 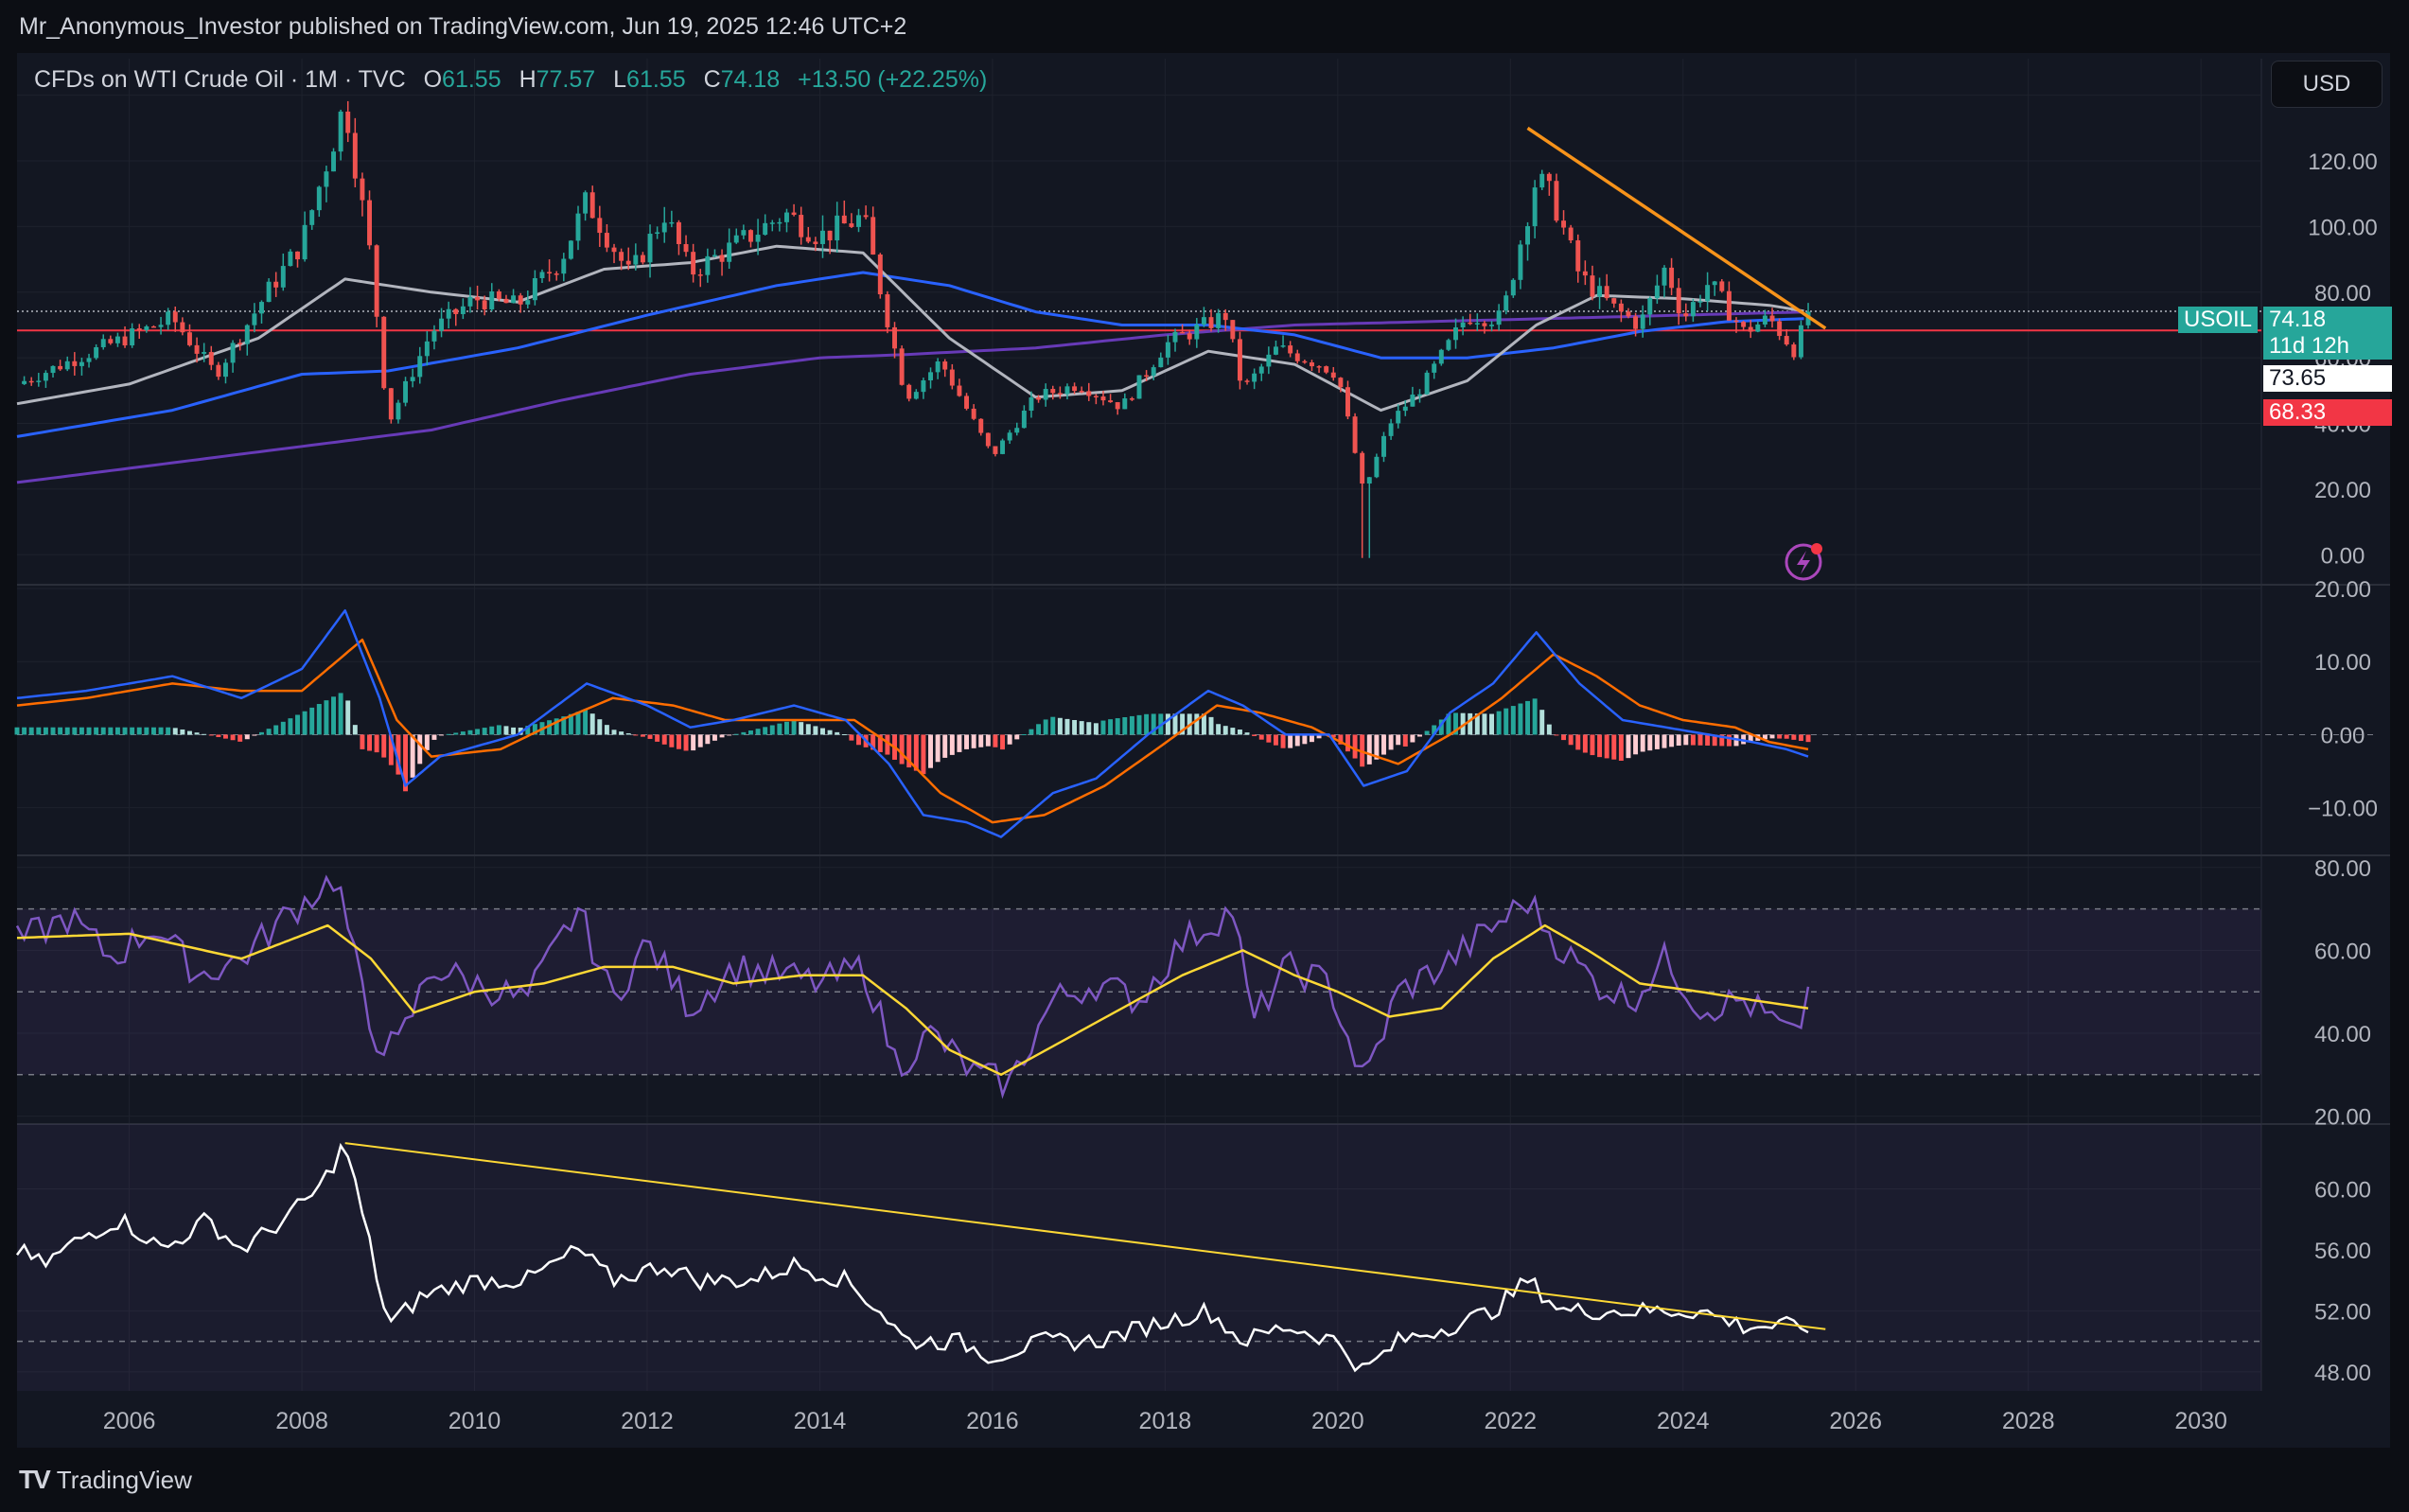 I want to click on tradingview-brand: TV TradingView, so click(x=105, y=1480).